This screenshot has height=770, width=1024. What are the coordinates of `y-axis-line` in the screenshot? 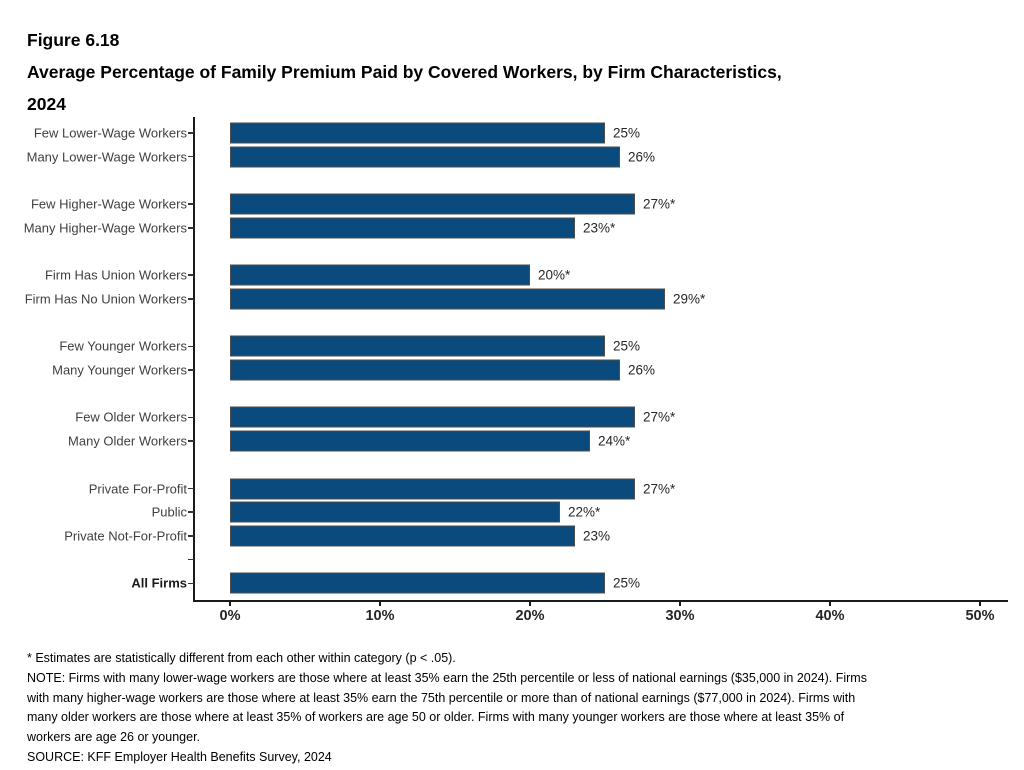 It's located at (194, 359).